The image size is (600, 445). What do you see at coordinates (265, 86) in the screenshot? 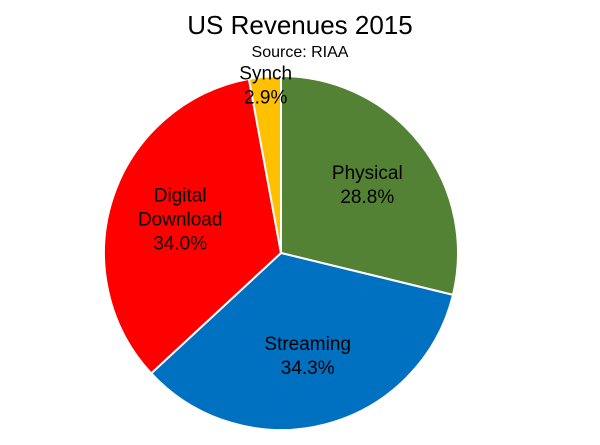
I see `slice-label-synch: Synch 2.9%` at bounding box center [265, 86].